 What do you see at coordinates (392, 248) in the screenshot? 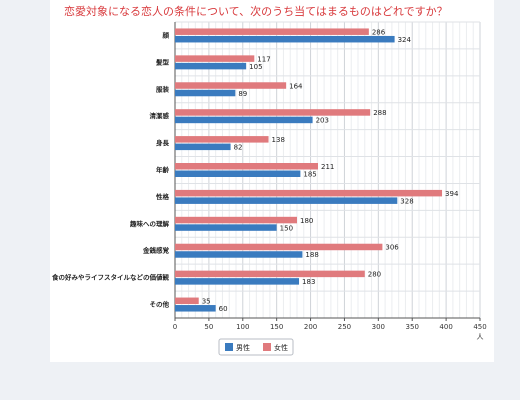
I see `data-label: 306` at bounding box center [392, 248].